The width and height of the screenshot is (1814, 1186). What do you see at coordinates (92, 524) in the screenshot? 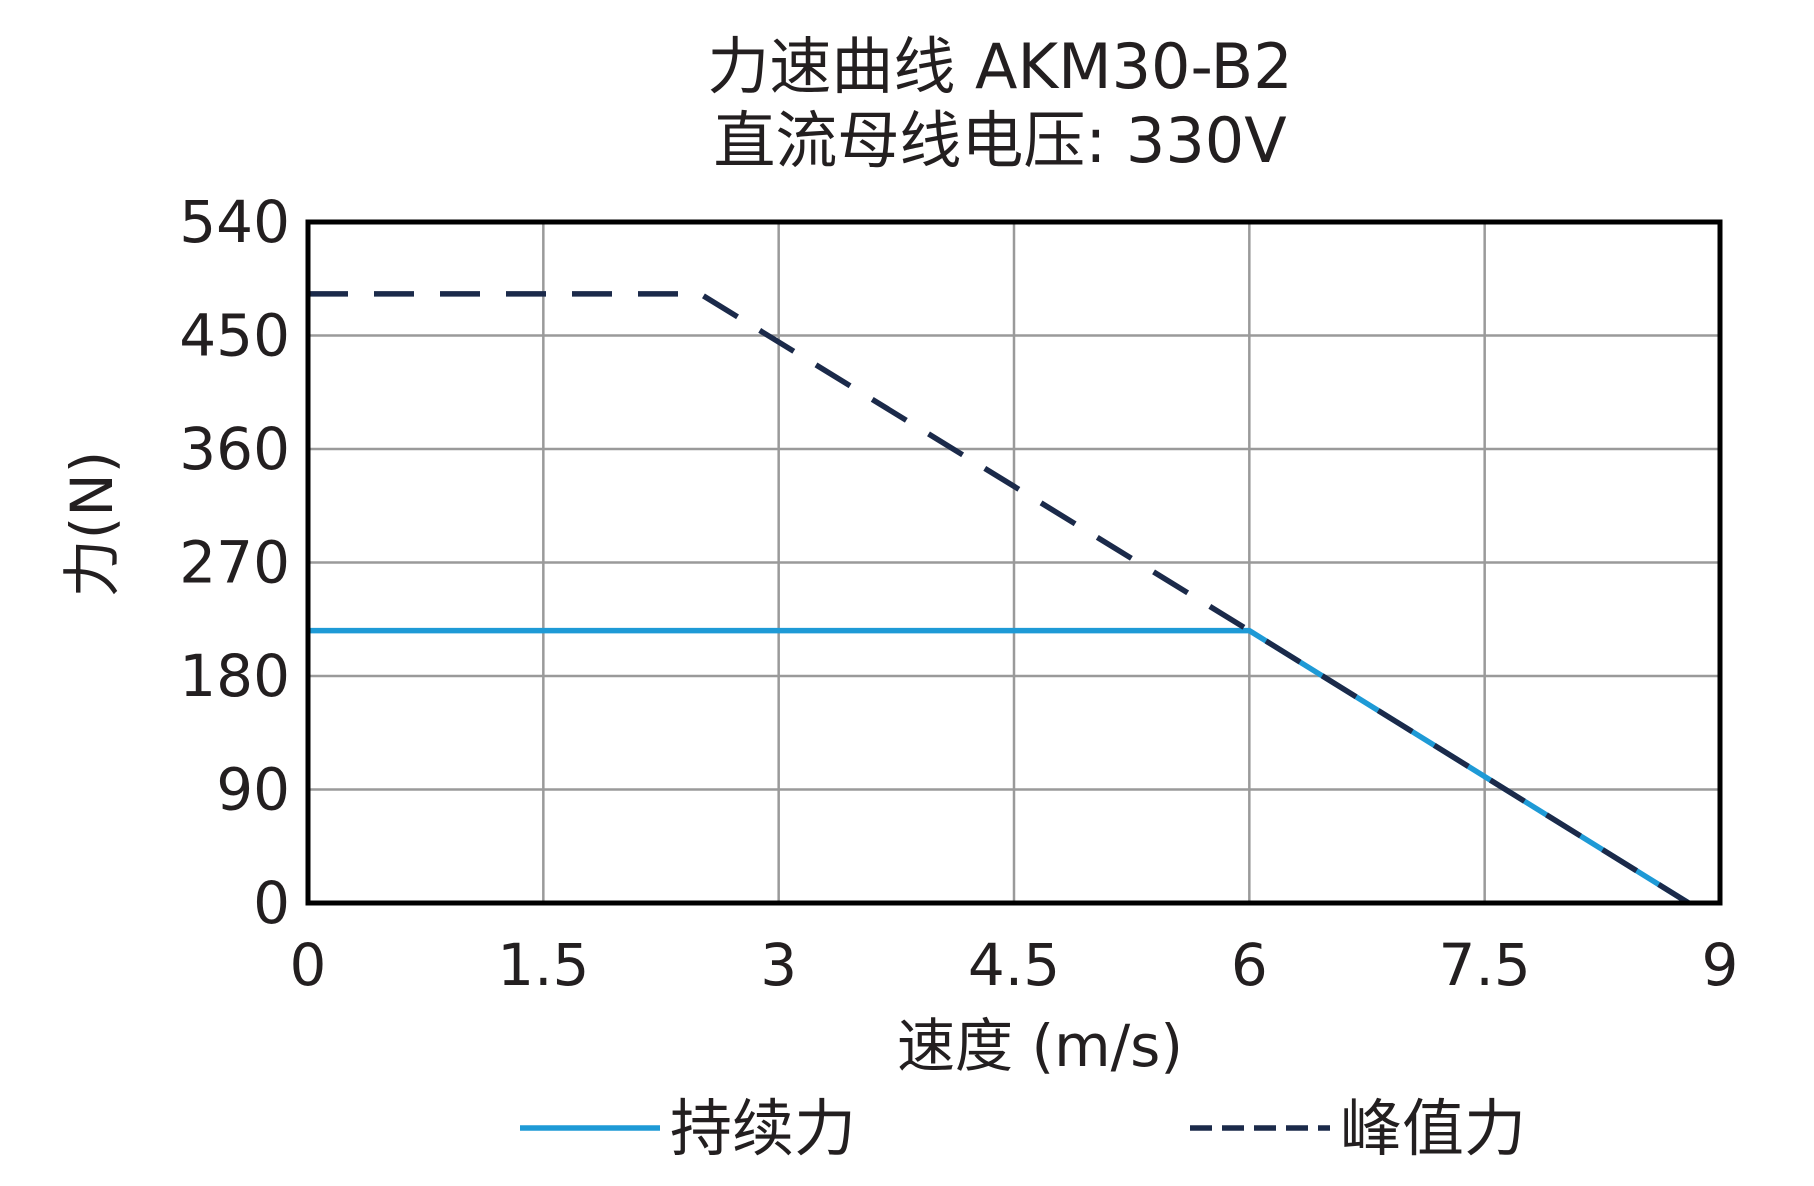
I see `y-axis-label: 力(N)` at bounding box center [92, 524].